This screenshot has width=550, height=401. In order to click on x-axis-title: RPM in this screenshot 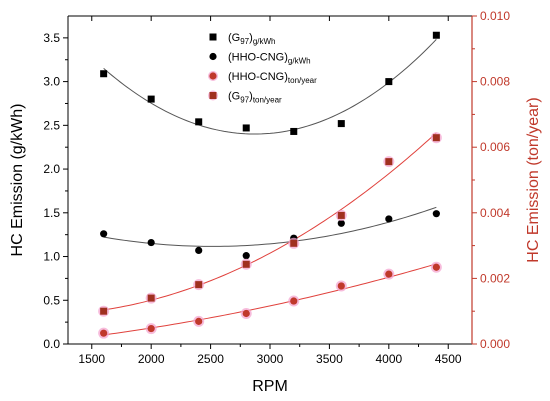, I will do `click(270, 386)`.